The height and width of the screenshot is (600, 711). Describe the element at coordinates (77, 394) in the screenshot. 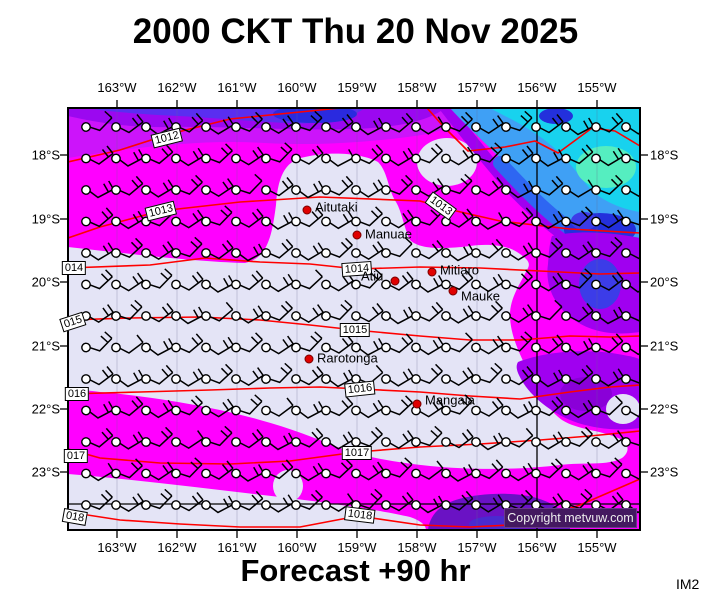

I see `isobar-label-016: 016` at that location.